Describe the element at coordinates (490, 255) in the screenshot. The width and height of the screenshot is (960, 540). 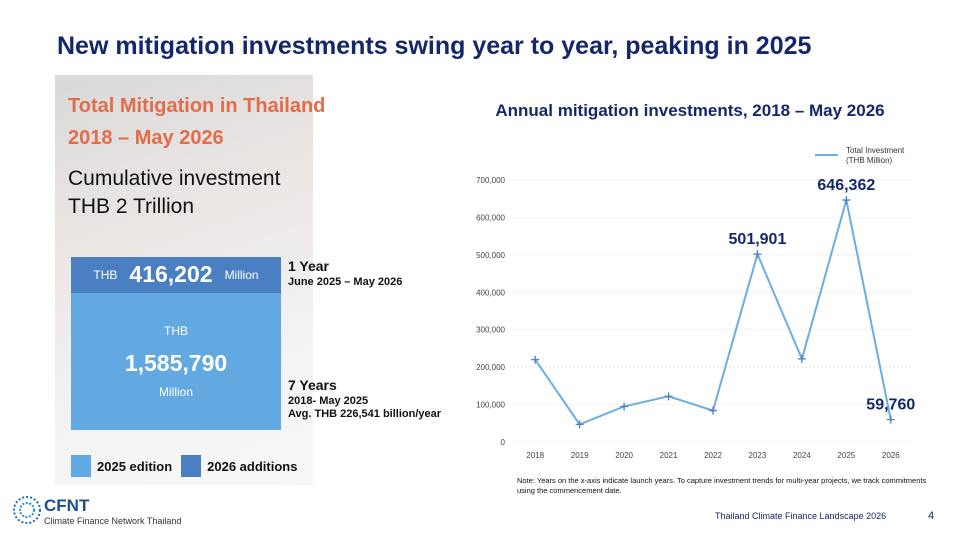
I see `y-tick-label: 500,000` at that location.